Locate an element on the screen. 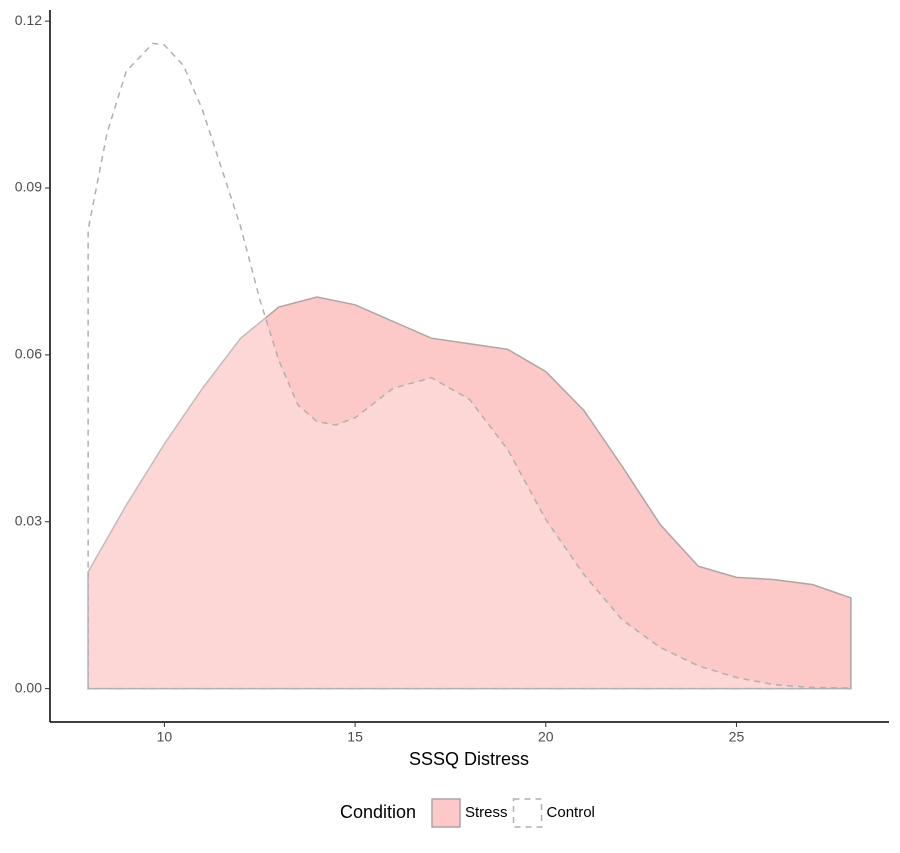 The width and height of the screenshot is (900, 853). legend-title: Condition is located at coordinates (378, 812).